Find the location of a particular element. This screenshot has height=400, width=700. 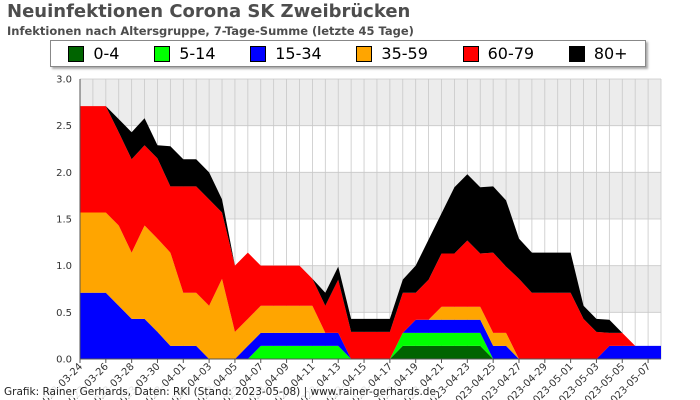

legend-item-80+: 80+ is located at coordinates (598, 53).